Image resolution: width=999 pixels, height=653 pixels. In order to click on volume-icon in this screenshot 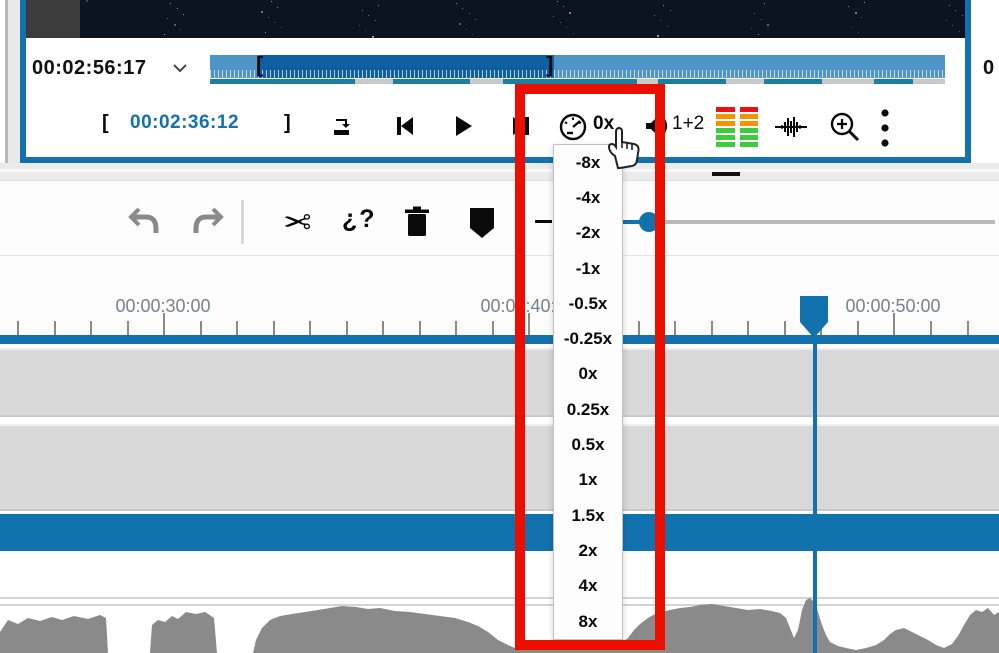, I will do `click(657, 126)`.